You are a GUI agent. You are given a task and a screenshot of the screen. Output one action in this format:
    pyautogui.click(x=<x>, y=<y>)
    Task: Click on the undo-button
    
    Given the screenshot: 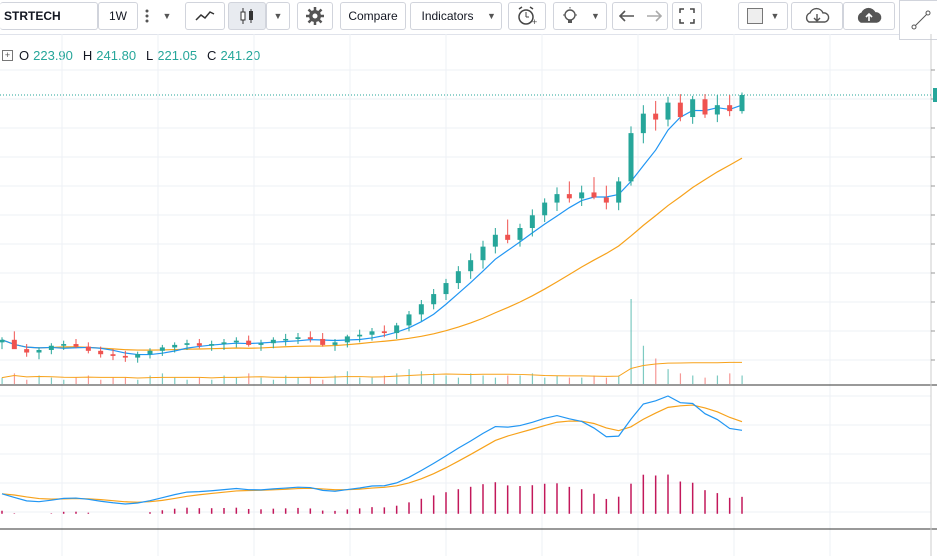 What is the action you would take?
    pyautogui.click(x=626, y=16)
    